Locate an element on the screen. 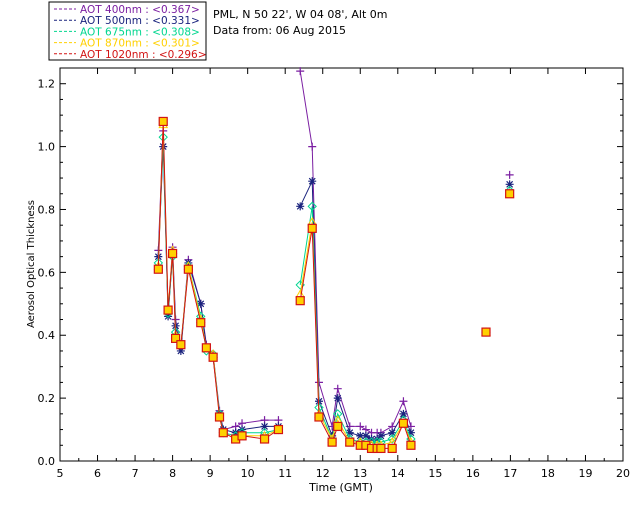  x-tick-label: 11 is located at coordinates (285, 473).